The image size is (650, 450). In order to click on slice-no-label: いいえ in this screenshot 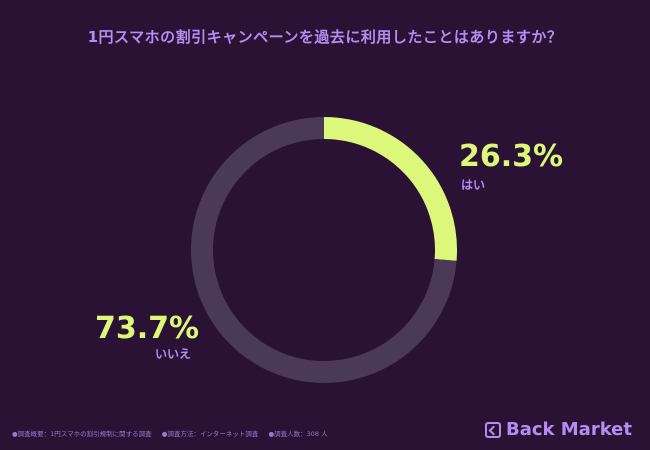, I will do `click(173, 354)`.